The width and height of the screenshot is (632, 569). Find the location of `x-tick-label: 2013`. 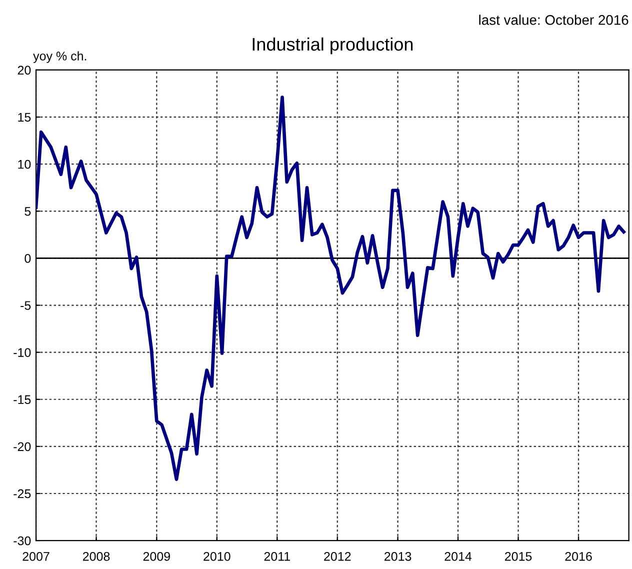

x-tick-label: 2013 is located at coordinates (398, 556).